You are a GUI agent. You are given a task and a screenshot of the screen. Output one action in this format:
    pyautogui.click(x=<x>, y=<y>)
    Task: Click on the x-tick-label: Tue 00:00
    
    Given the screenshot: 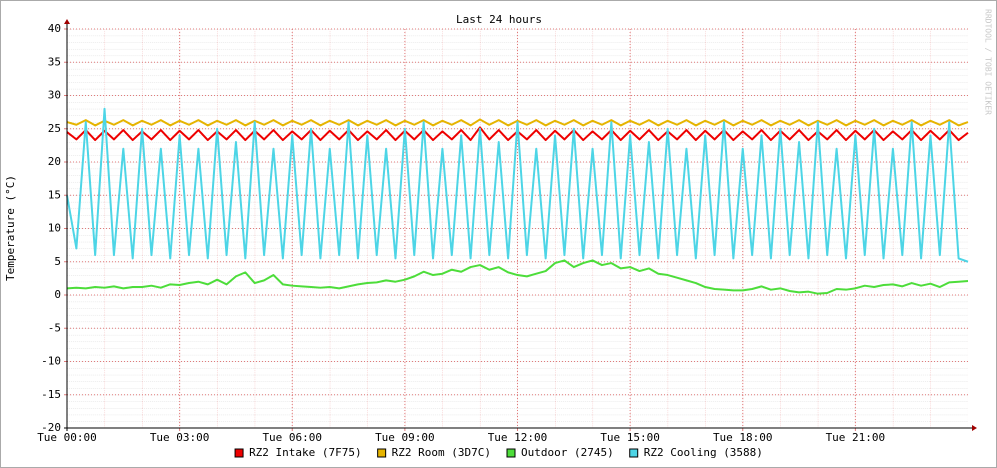 What is the action you would take?
    pyautogui.click(x=67, y=437)
    